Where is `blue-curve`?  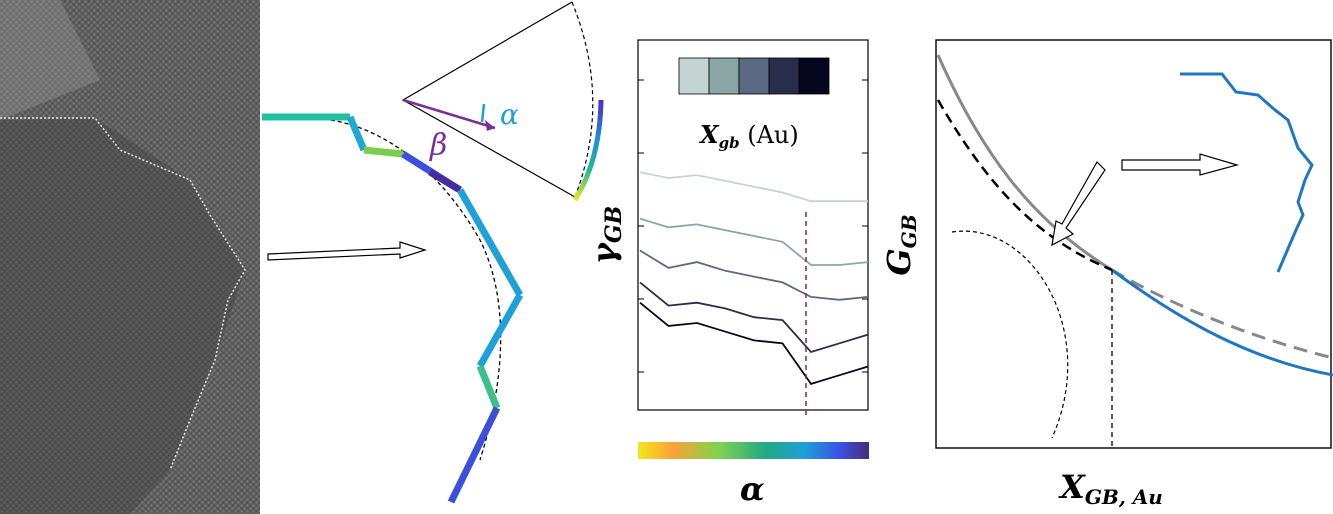
blue-curve is located at coordinates (1222, 322).